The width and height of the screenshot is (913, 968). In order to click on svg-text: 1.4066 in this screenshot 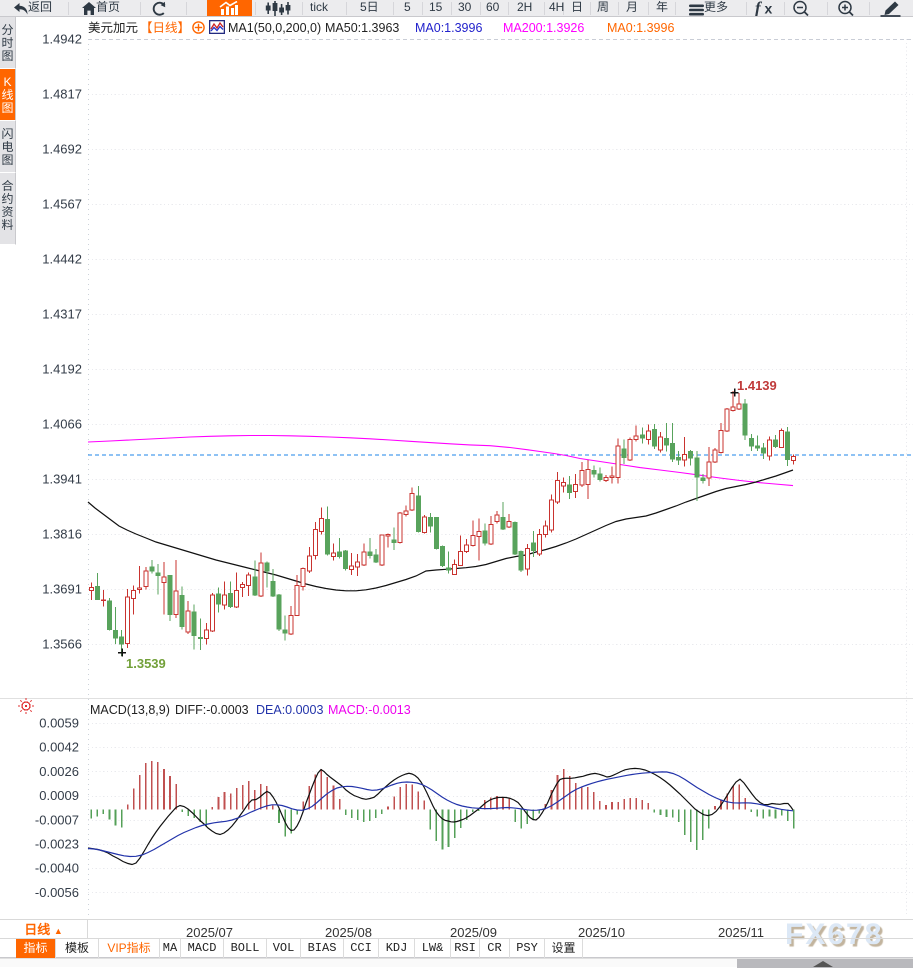, I will do `click(62, 424)`.